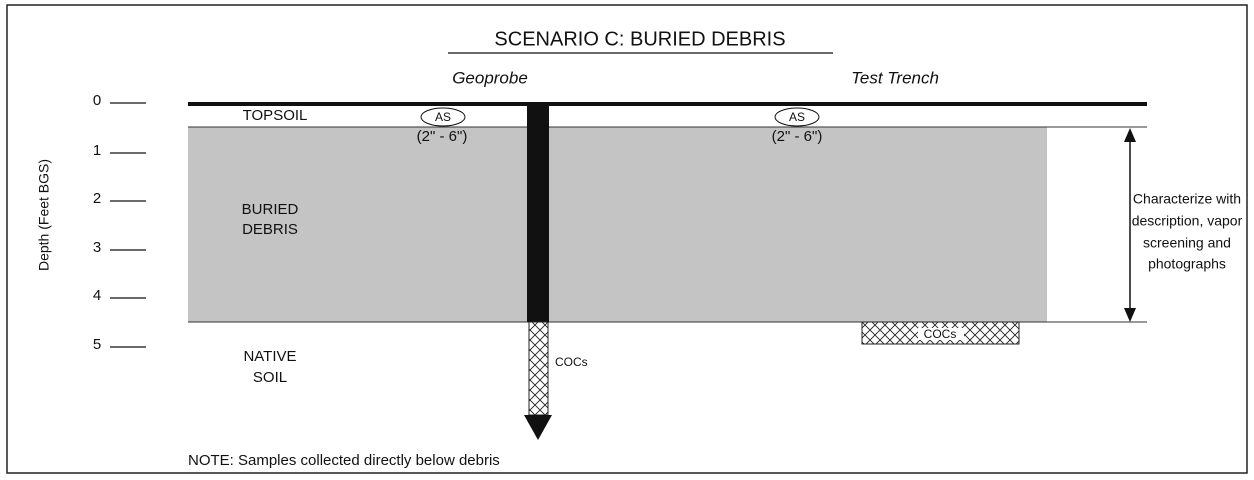  Describe the element at coordinates (44, 215) in the screenshot. I see `axis-label: Depth (Feet BGS)` at that location.